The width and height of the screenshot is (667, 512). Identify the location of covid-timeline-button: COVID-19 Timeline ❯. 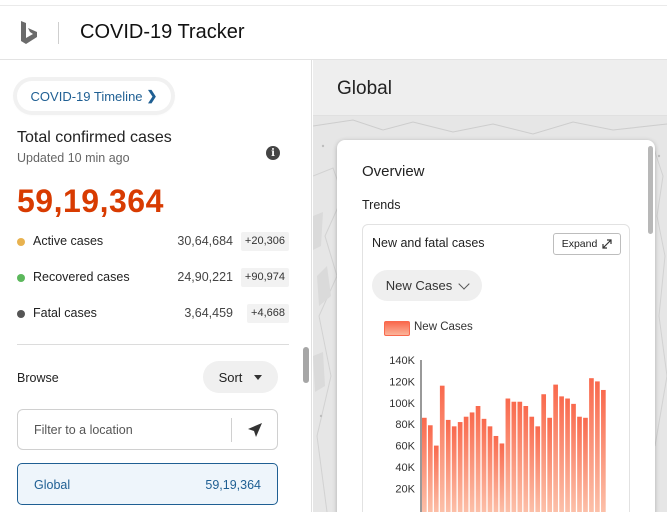
(94, 96).